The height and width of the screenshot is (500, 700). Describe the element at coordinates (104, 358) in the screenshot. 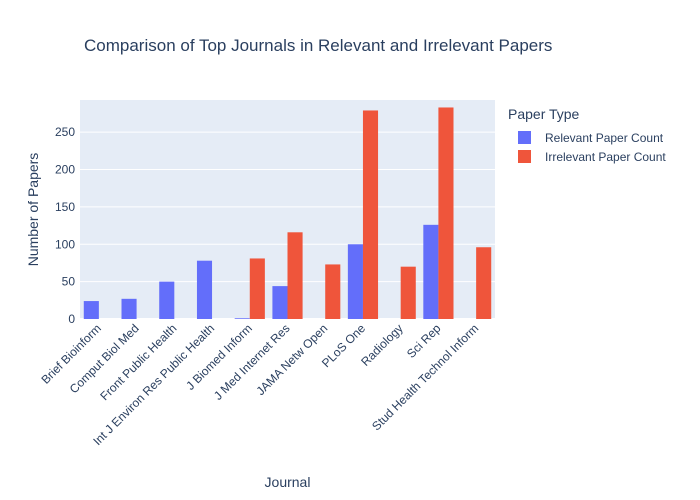

I see `x-tick-label: Comput Biol Med` at that location.